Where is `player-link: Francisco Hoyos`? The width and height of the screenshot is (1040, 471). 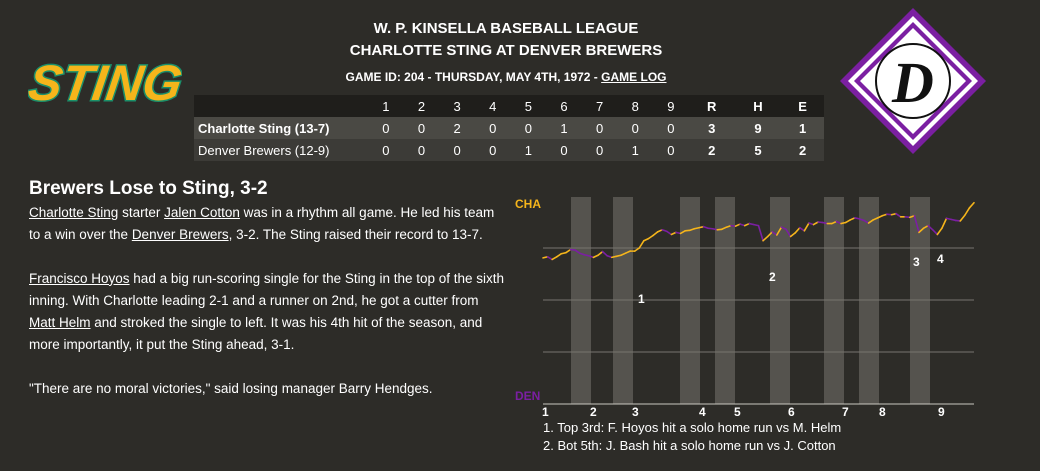 player-link: Francisco Hoyos is located at coordinates (79, 278).